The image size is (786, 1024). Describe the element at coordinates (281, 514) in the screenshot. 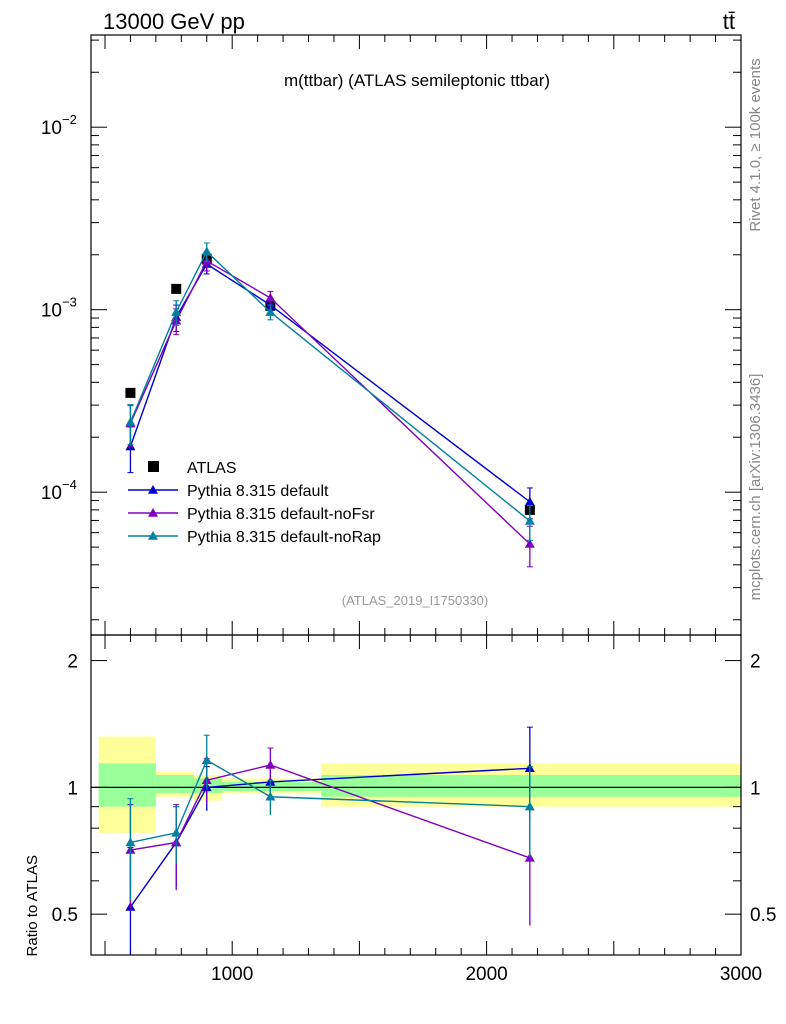

I see `legend-label: Pythia 8.315 default-noFsr` at that location.